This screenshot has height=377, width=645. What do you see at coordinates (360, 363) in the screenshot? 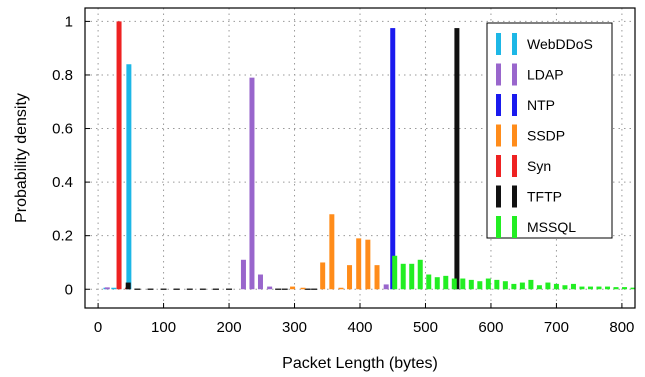
I see `x-axis-label: Packet Length (bytes)` at bounding box center [360, 363].